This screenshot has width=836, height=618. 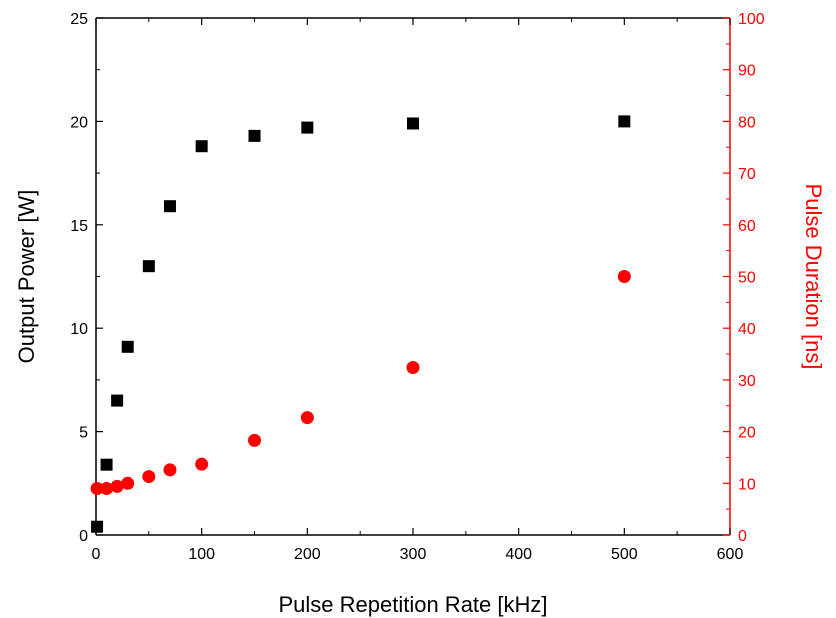 What do you see at coordinates (747, 278) in the screenshot?
I see `y-right-tick-label: 50` at bounding box center [747, 278].